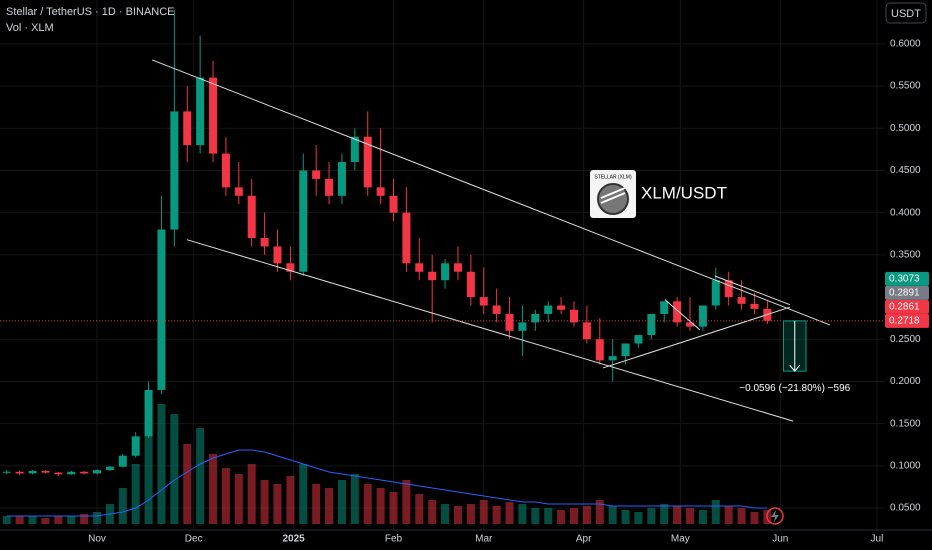 This screenshot has width=932, height=550. Describe the element at coordinates (904, 307) in the screenshot. I see `price-label: 0.2861` at that location.